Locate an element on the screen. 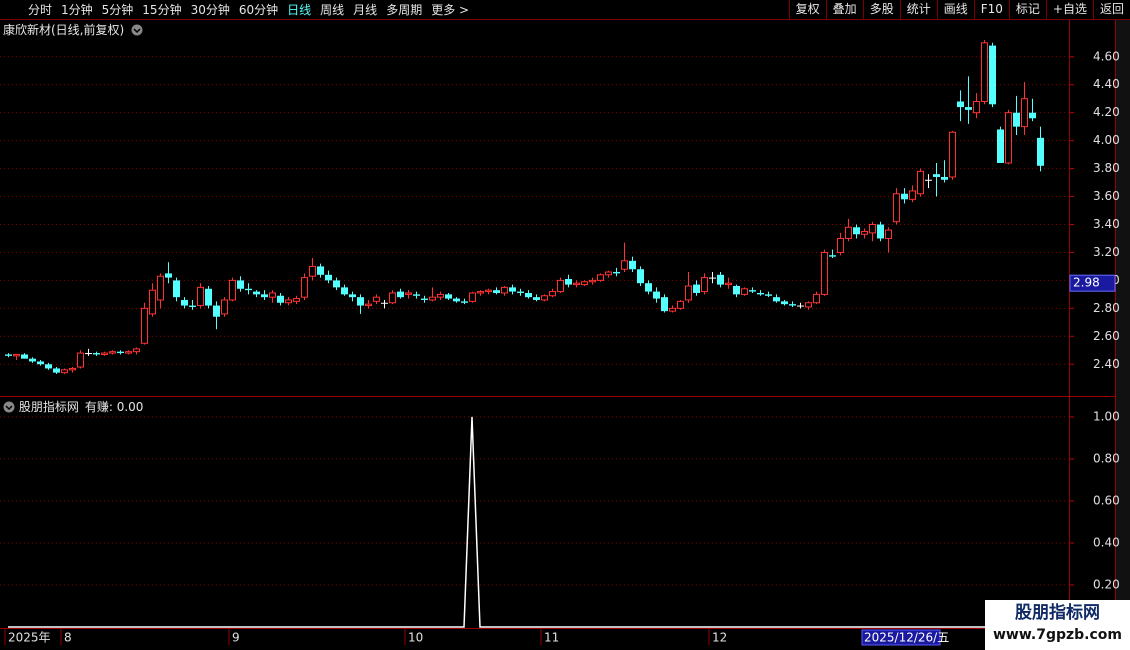 This screenshot has height=650, width=1130. watermark-url: www.7gpzb.com is located at coordinates (1057, 635).